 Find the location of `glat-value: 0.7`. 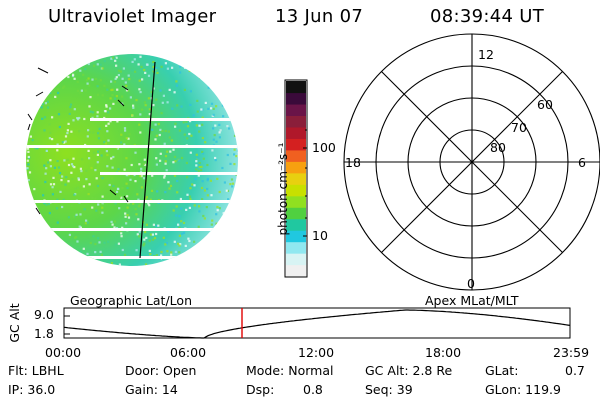

glat-value: 0.7 is located at coordinates (575, 370).